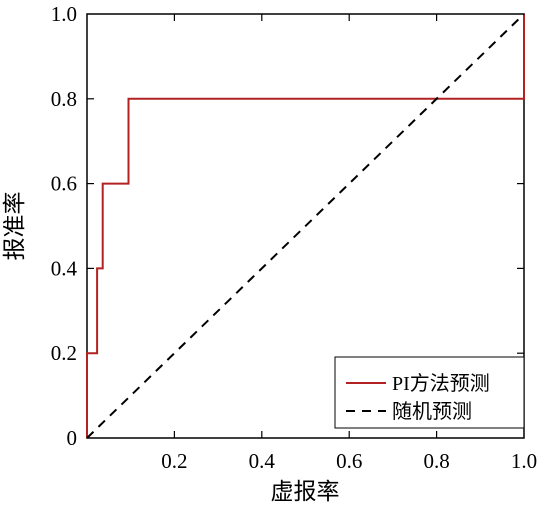 The image size is (543, 508). I want to click on x-tick-label: 1.0, so click(524, 461).